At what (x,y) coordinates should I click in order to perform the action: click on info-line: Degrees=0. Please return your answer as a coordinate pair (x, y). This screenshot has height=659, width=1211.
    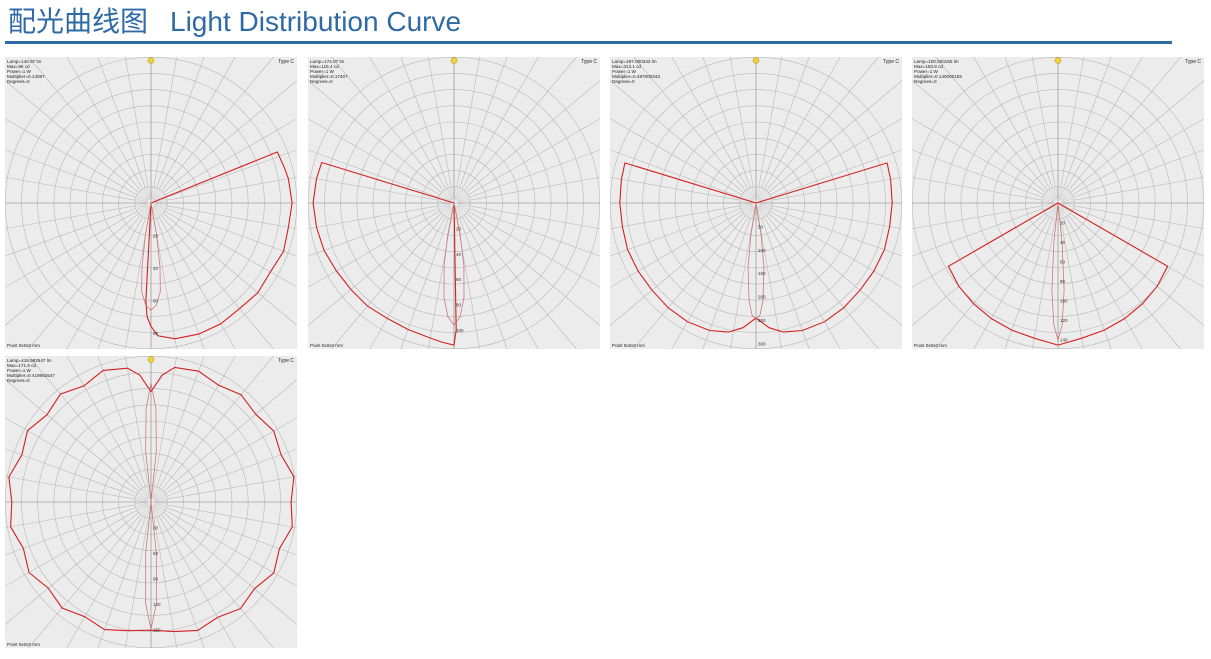
    Looking at the image, I should click on (321, 81).